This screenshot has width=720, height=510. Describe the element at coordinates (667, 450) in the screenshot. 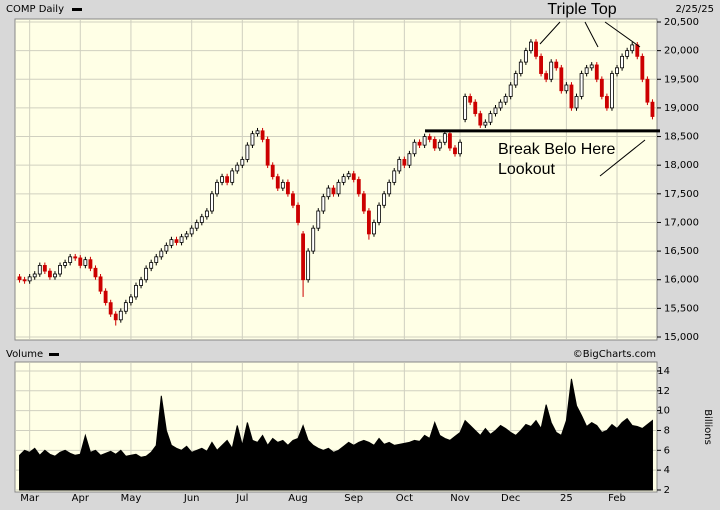

I see `y-tick-label: 6` at that location.